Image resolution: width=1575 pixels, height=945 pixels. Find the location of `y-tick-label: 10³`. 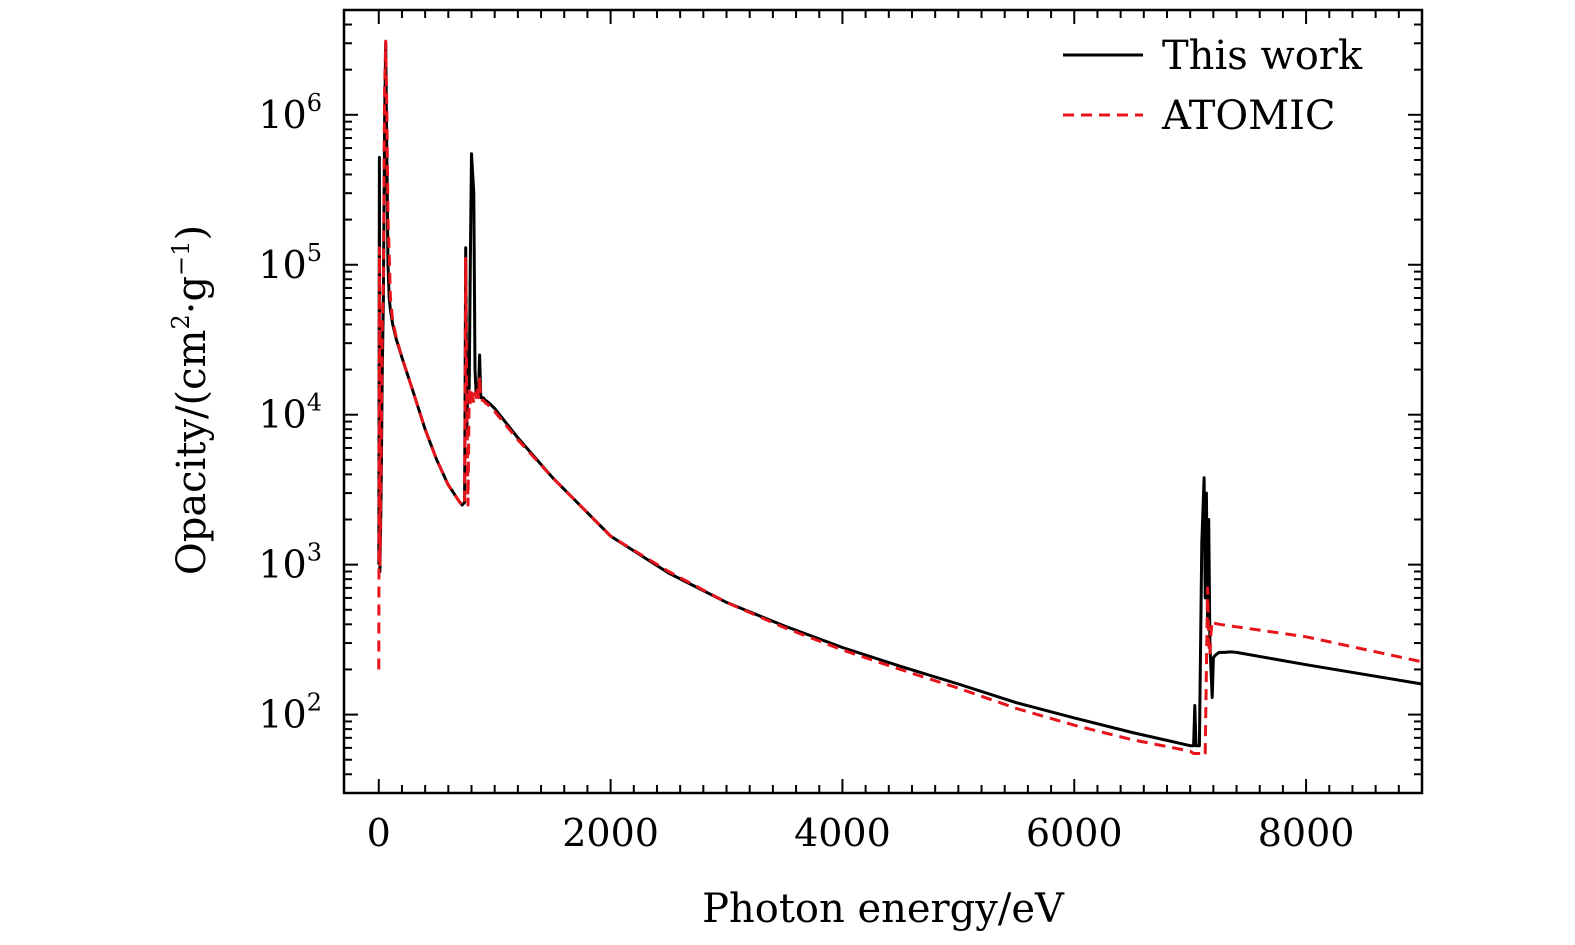

y-tick-label: 10³ is located at coordinates (290, 563).